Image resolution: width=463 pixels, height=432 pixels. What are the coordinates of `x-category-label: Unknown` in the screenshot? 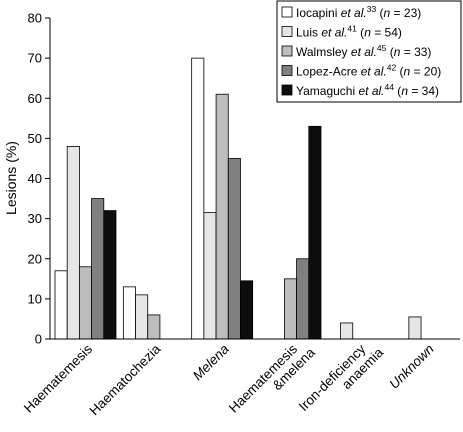 It's located at (411, 366).